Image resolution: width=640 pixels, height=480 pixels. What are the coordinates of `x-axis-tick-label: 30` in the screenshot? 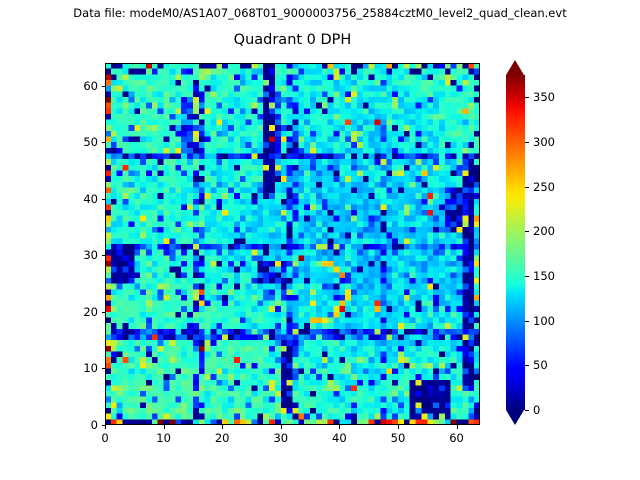 It's located at (281, 438).